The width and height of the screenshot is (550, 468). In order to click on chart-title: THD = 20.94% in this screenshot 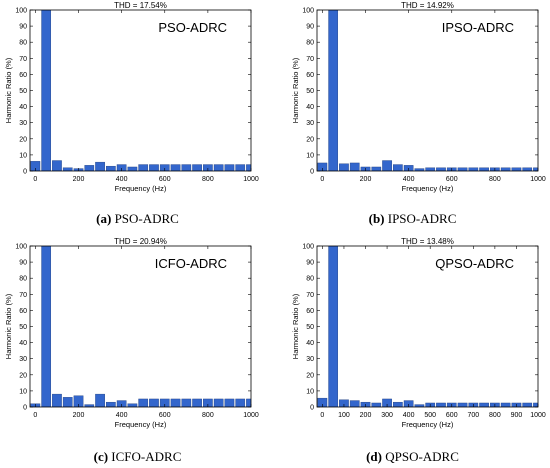, I will do `click(140, 241)`.